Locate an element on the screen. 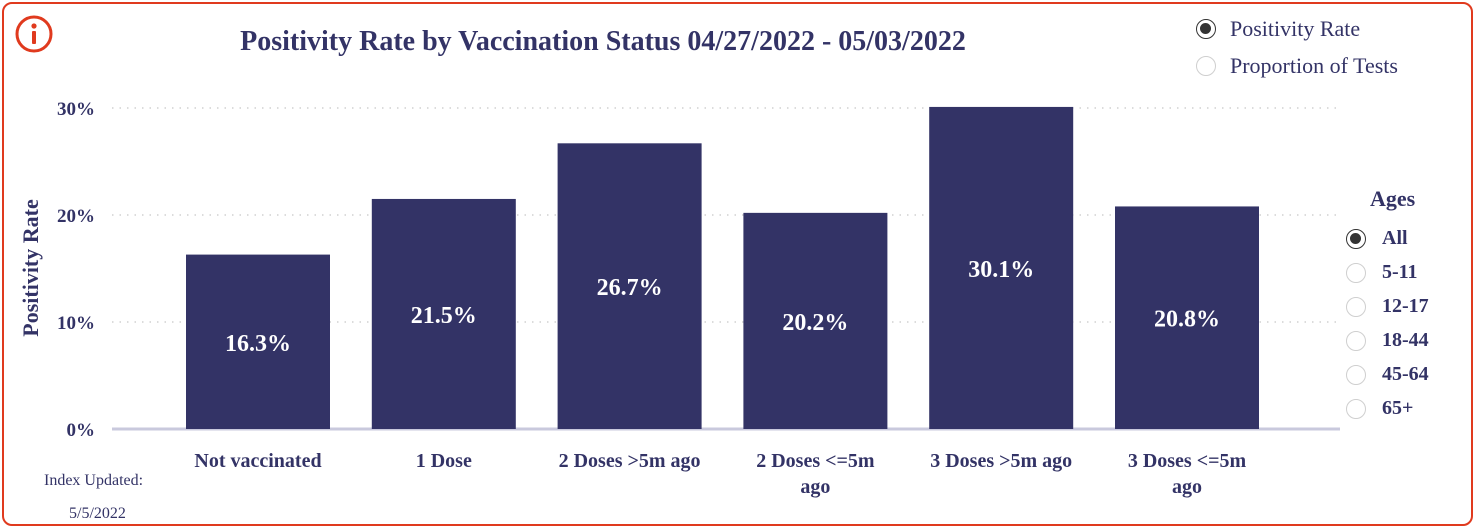  data-label: 20.8% is located at coordinates (1187, 320).